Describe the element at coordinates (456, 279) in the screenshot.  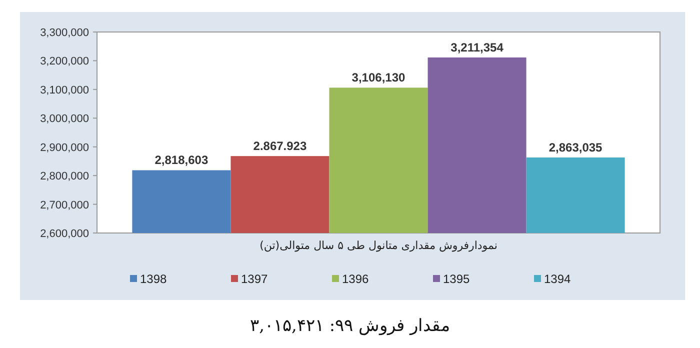
I see `legend-label: 1395` at that location.